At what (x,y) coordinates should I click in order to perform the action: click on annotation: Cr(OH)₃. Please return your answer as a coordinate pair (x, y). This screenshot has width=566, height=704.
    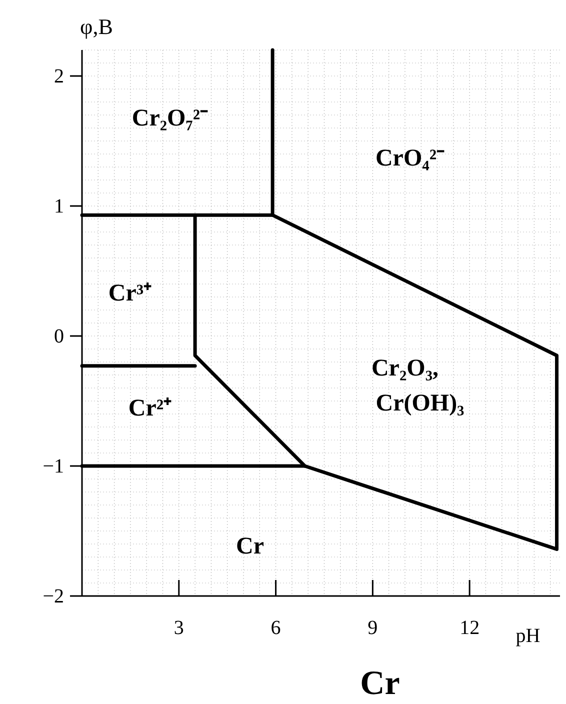
    Looking at the image, I should click on (420, 403).